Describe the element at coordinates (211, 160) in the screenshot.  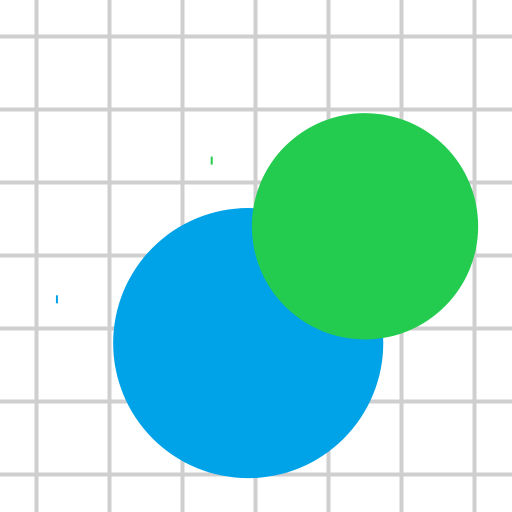
I see `pellet-green` at that location.